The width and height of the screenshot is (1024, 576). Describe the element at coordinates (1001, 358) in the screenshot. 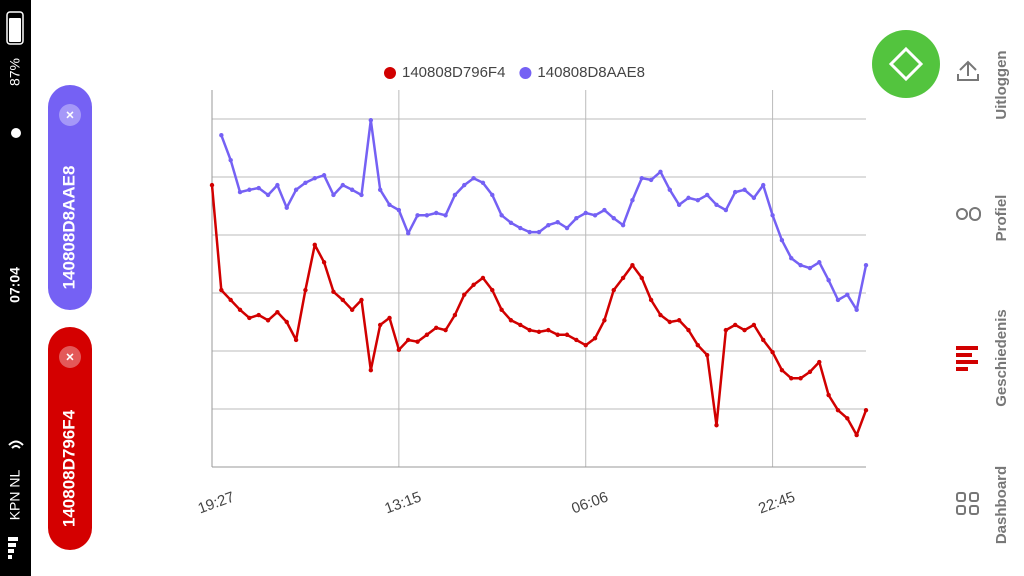

I see `nav-item: Geschiedenis` at that location.